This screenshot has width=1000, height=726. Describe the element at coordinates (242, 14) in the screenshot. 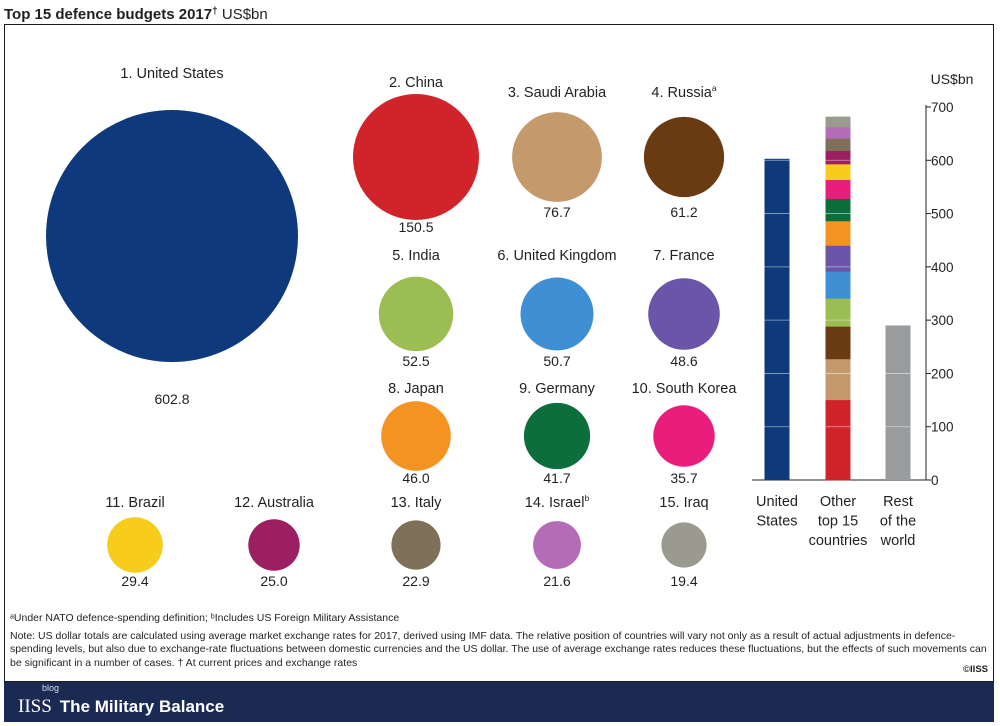

I see `title-unit: US$bn` at that location.